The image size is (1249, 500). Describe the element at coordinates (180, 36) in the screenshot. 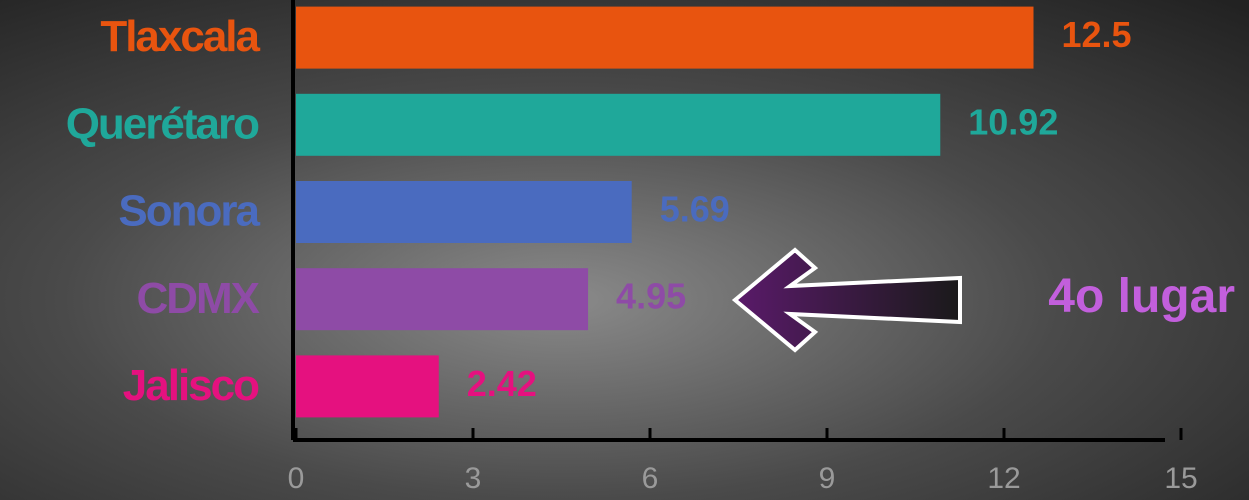

I see `category-label: Tlaxcala` at that location.